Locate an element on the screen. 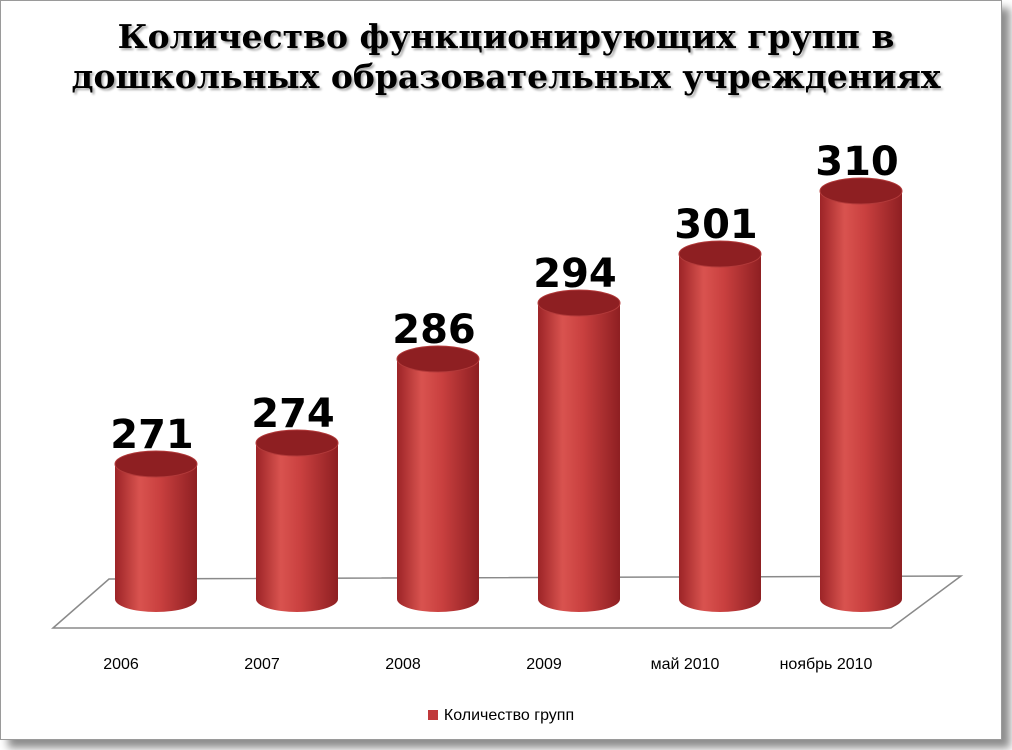  x-tick-label: 2006 is located at coordinates (121, 664).